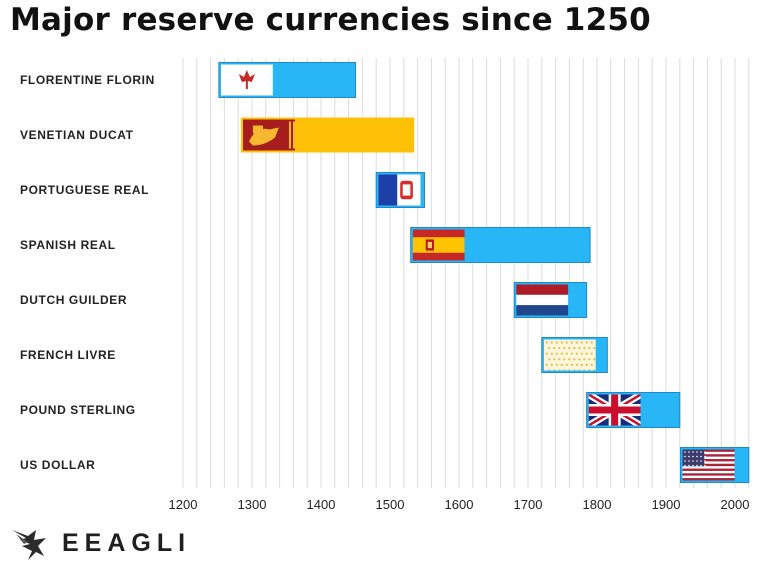 Image resolution: width=768 pixels, height=568 pixels. Describe the element at coordinates (438, 245) in the screenshot. I see `spain-flag-icon` at that location.